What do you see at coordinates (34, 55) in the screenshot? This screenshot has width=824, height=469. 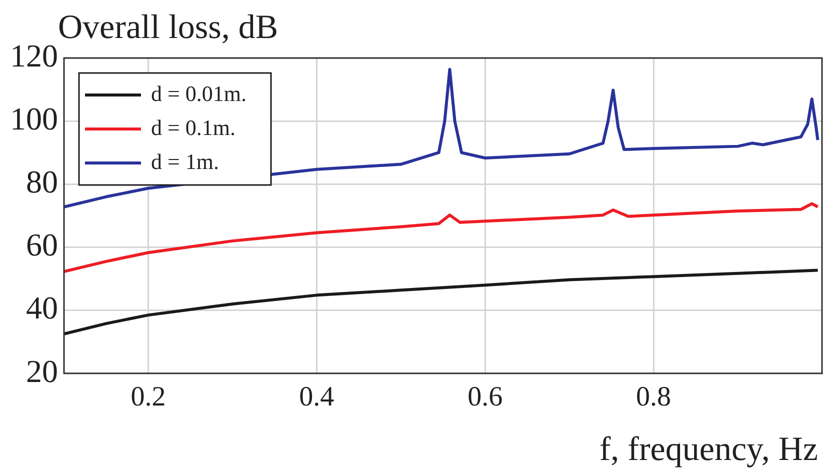 I see `y-tick-label: 120` at bounding box center [34, 55].